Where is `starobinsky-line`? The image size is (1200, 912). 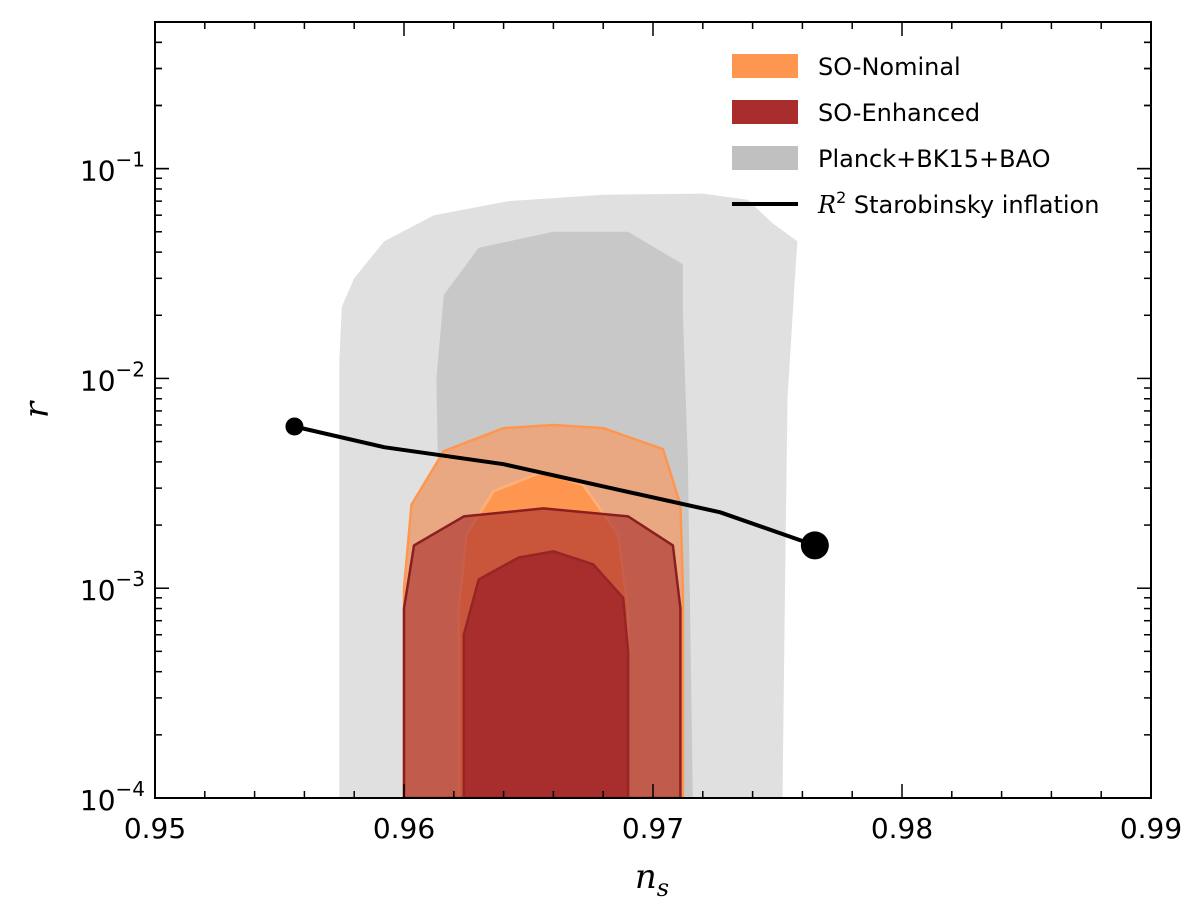
starobinsky-line is located at coordinates (554, 486).